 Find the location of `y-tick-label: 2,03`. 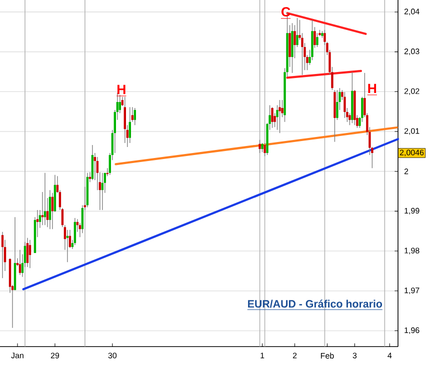

y-tick-label: 2,03 is located at coordinates (412, 52).